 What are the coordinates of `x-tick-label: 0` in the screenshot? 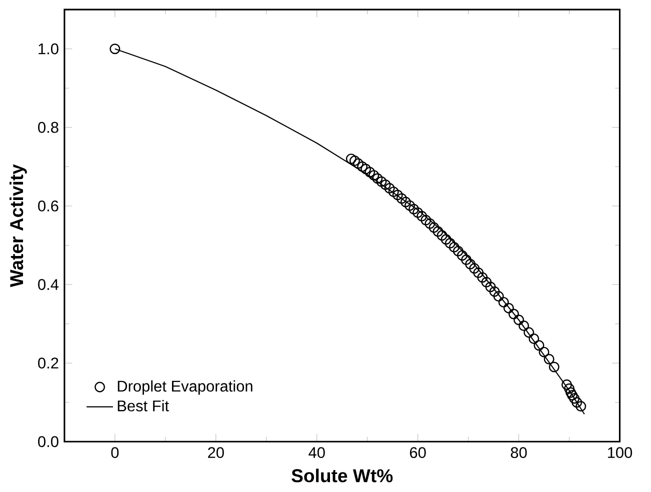 It's located at (115, 452).